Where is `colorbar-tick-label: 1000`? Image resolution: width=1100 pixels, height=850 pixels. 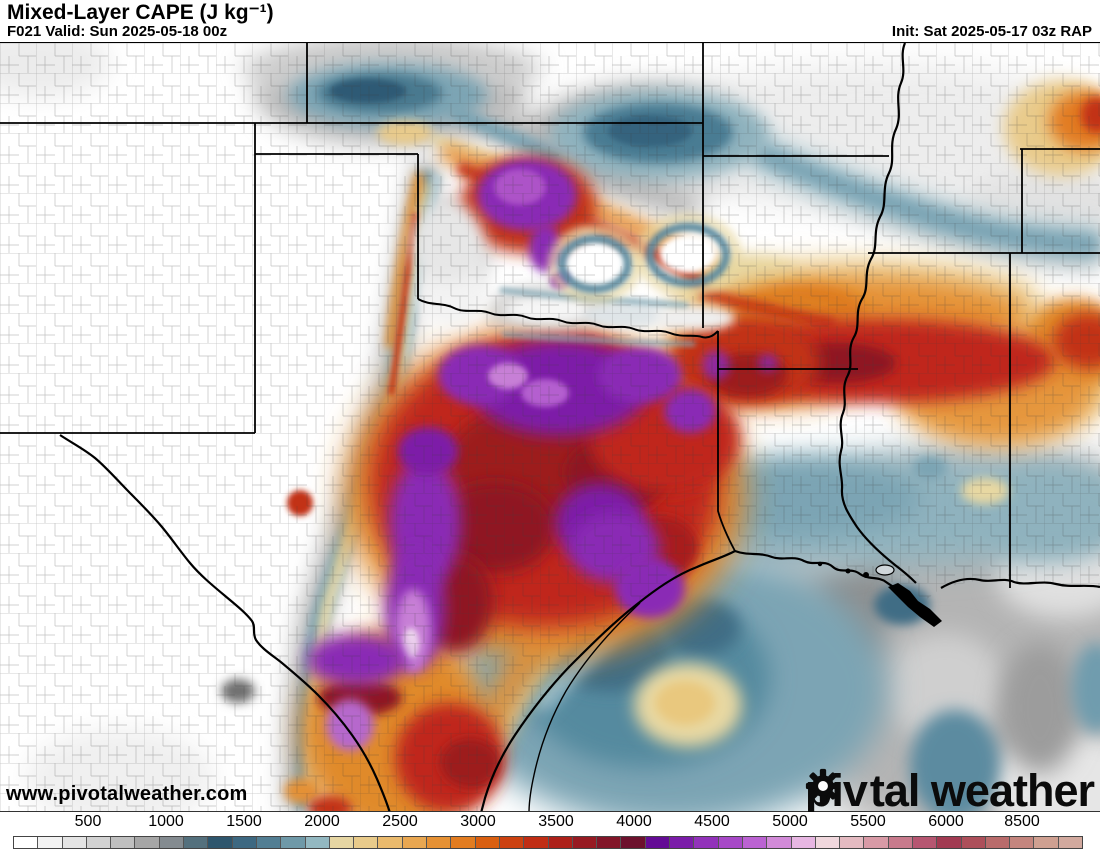
colorbar-tick-label: 1000 is located at coordinates (166, 821).